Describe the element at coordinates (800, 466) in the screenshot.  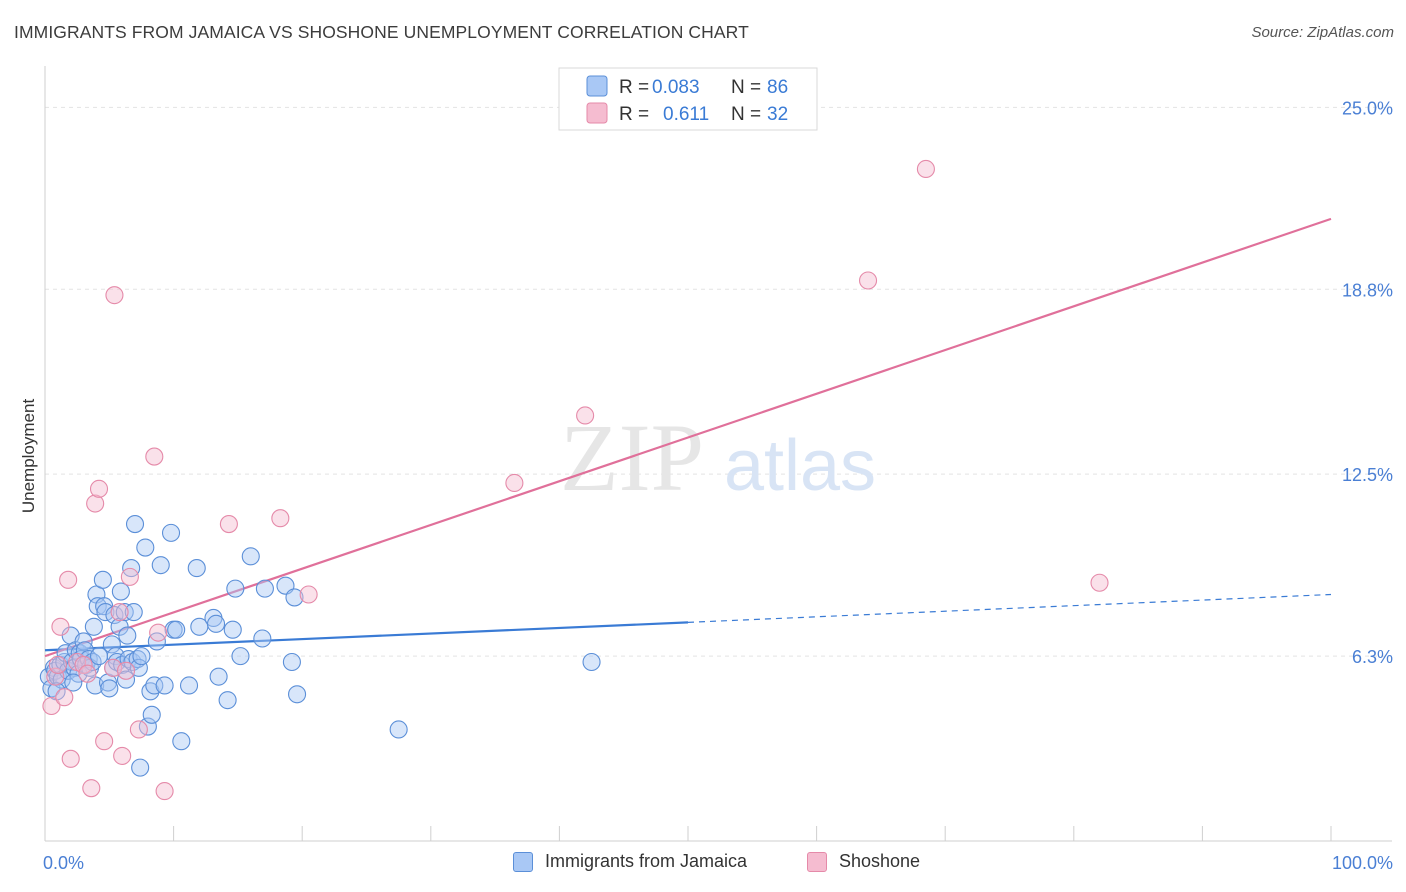
I see `watermark-atlas: atlas` at that location.